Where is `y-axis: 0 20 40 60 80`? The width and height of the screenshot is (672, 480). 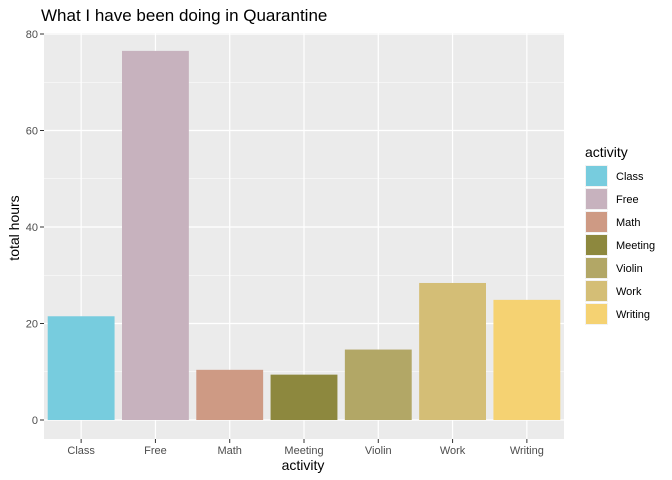 y-axis: 0 20 40 60 80 is located at coordinates (35, 228).